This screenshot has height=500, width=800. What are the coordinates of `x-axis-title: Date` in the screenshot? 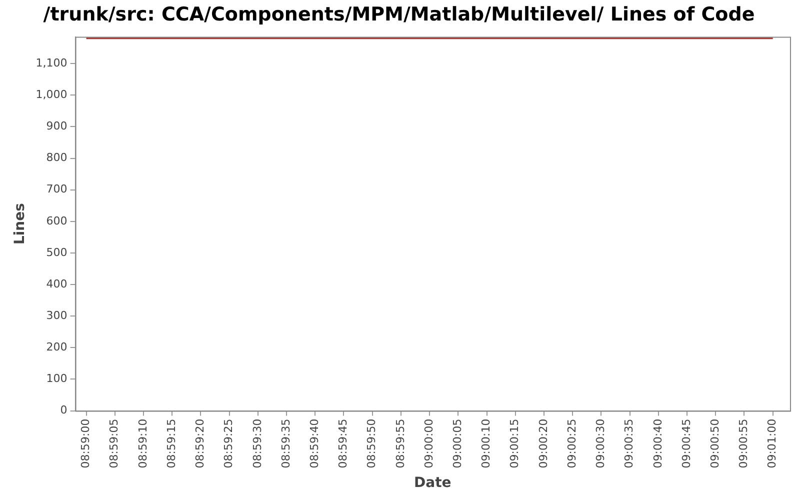 It's located at (433, 483).